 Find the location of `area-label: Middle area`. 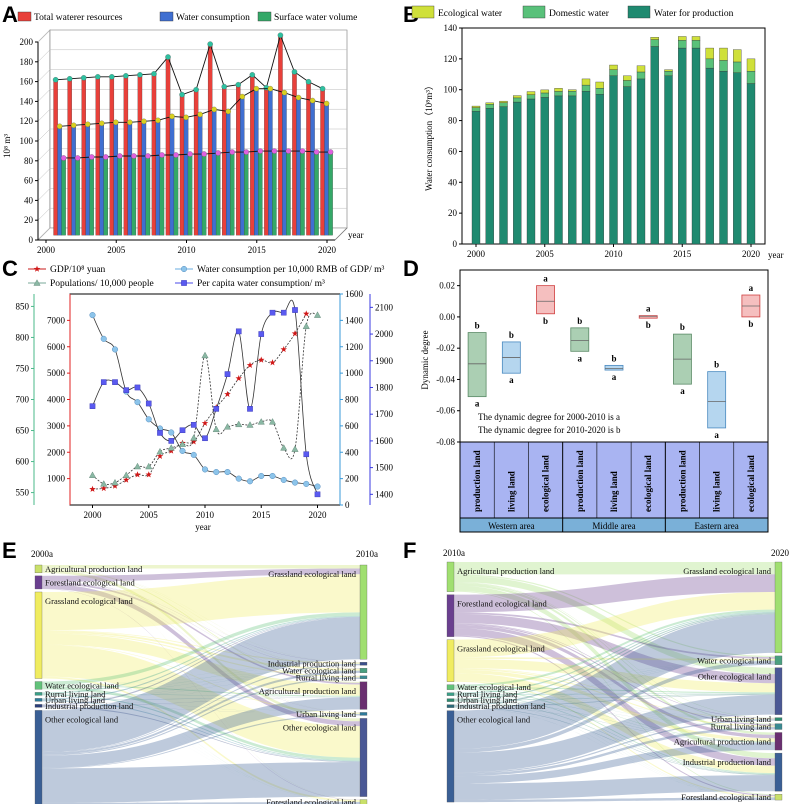

area-label: Middle area is located at coordinates (613, 526).